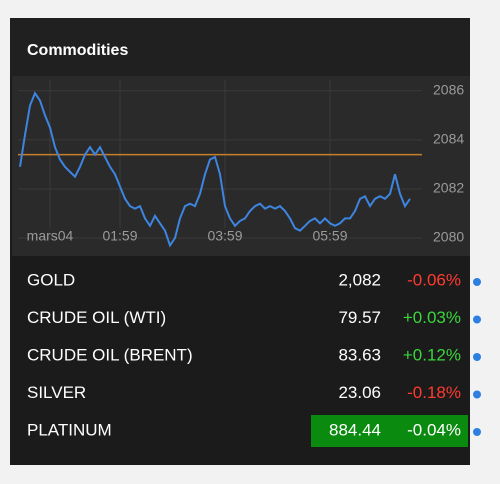  What do you see at coordinates (434, 429) in the screenshot?
I see `commodity-change: -0.04%` at bounding box center [434, 429].